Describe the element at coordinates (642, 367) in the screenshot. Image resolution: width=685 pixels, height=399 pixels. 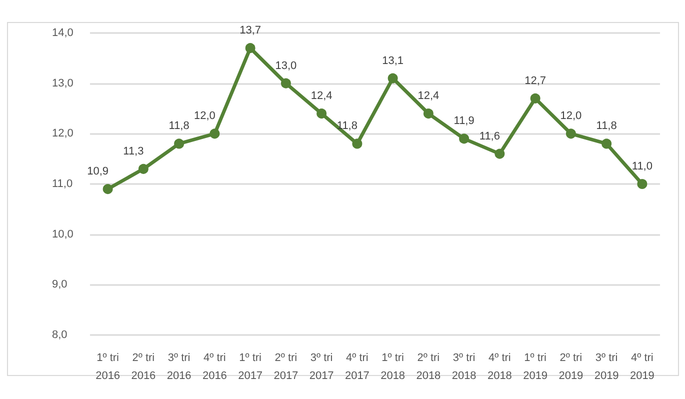
I see `x-tick-label: 4º tri 2019` at that location.